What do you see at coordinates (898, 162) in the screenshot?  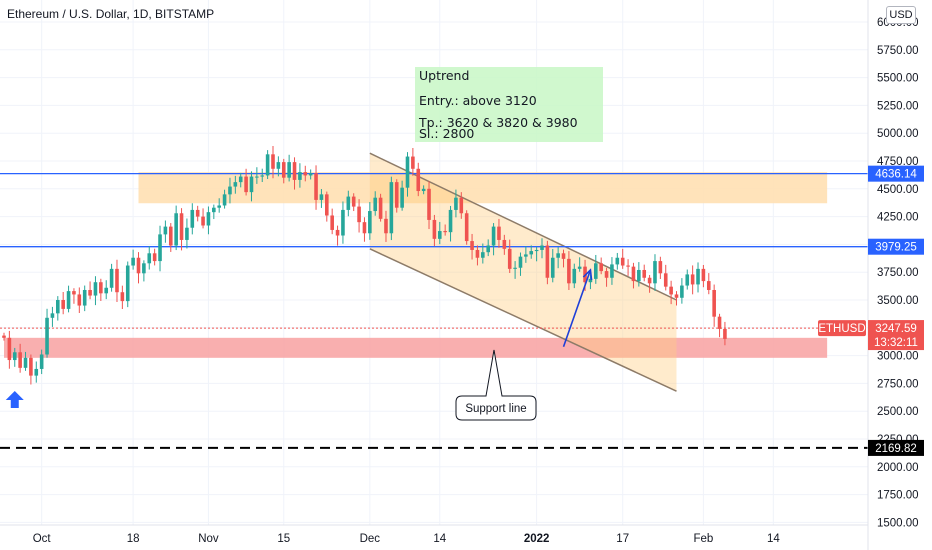 I see `y-tick-label: 4750.00` at bounding box center [898, 162].